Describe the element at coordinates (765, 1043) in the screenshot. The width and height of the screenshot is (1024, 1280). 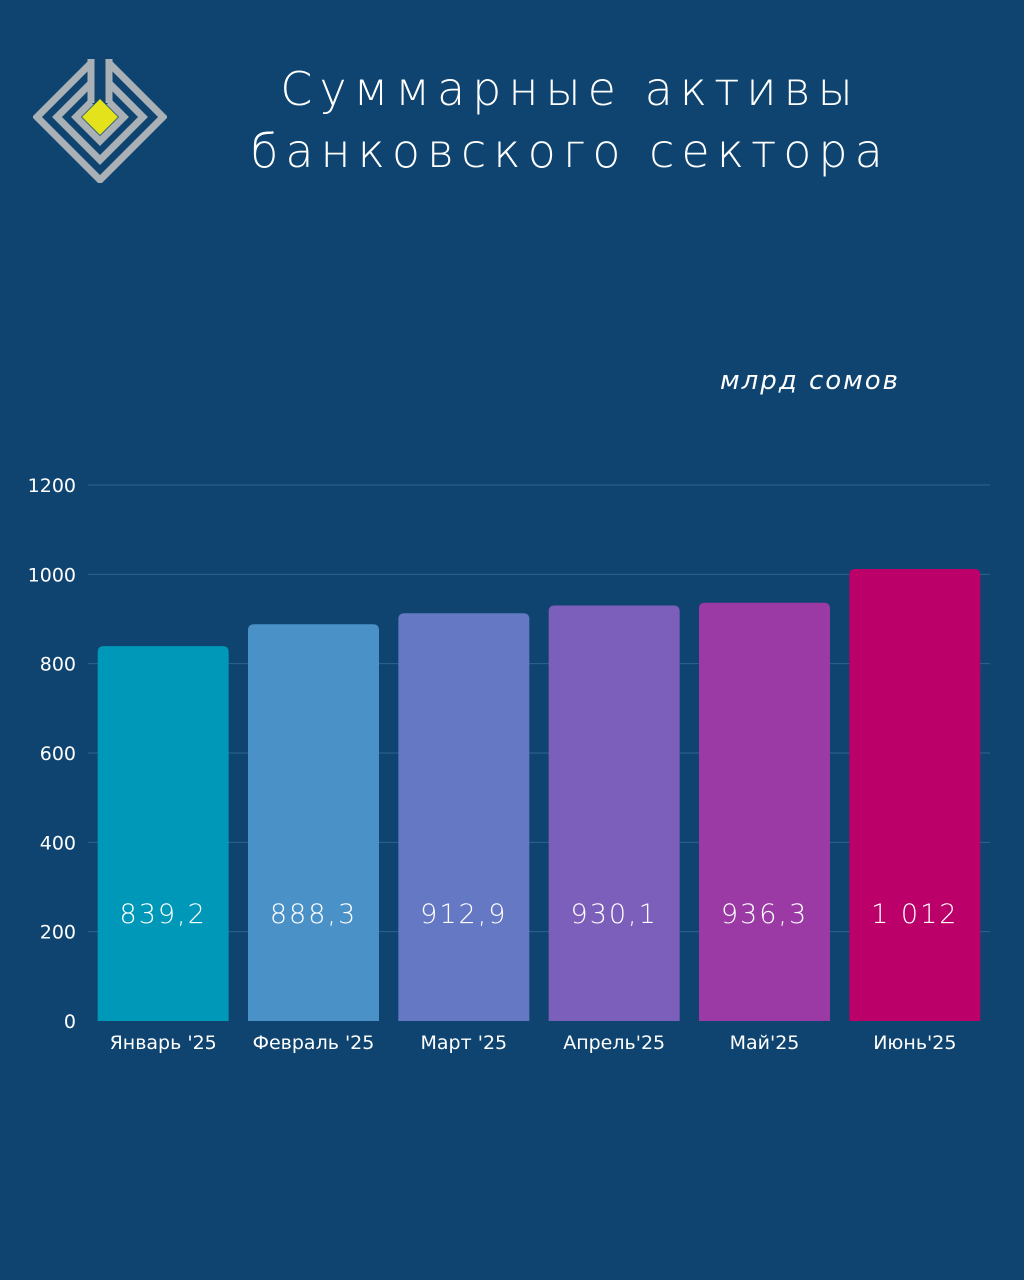
I see `x-tick-label: Май'25` at that location.